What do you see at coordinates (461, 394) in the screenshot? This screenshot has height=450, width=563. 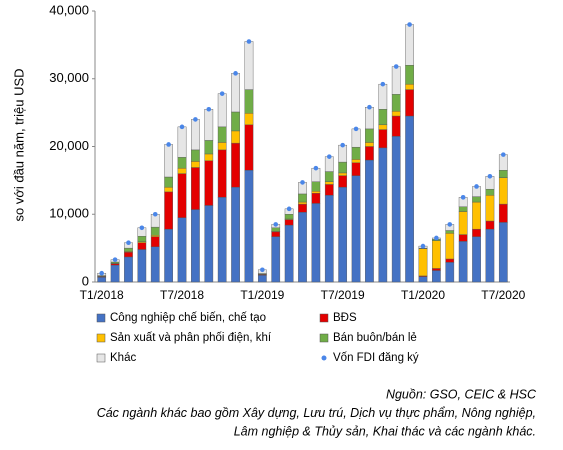 I see `source-note: Nguồn: GSO, CEIC & HSC` at bounding box center [461, 394].